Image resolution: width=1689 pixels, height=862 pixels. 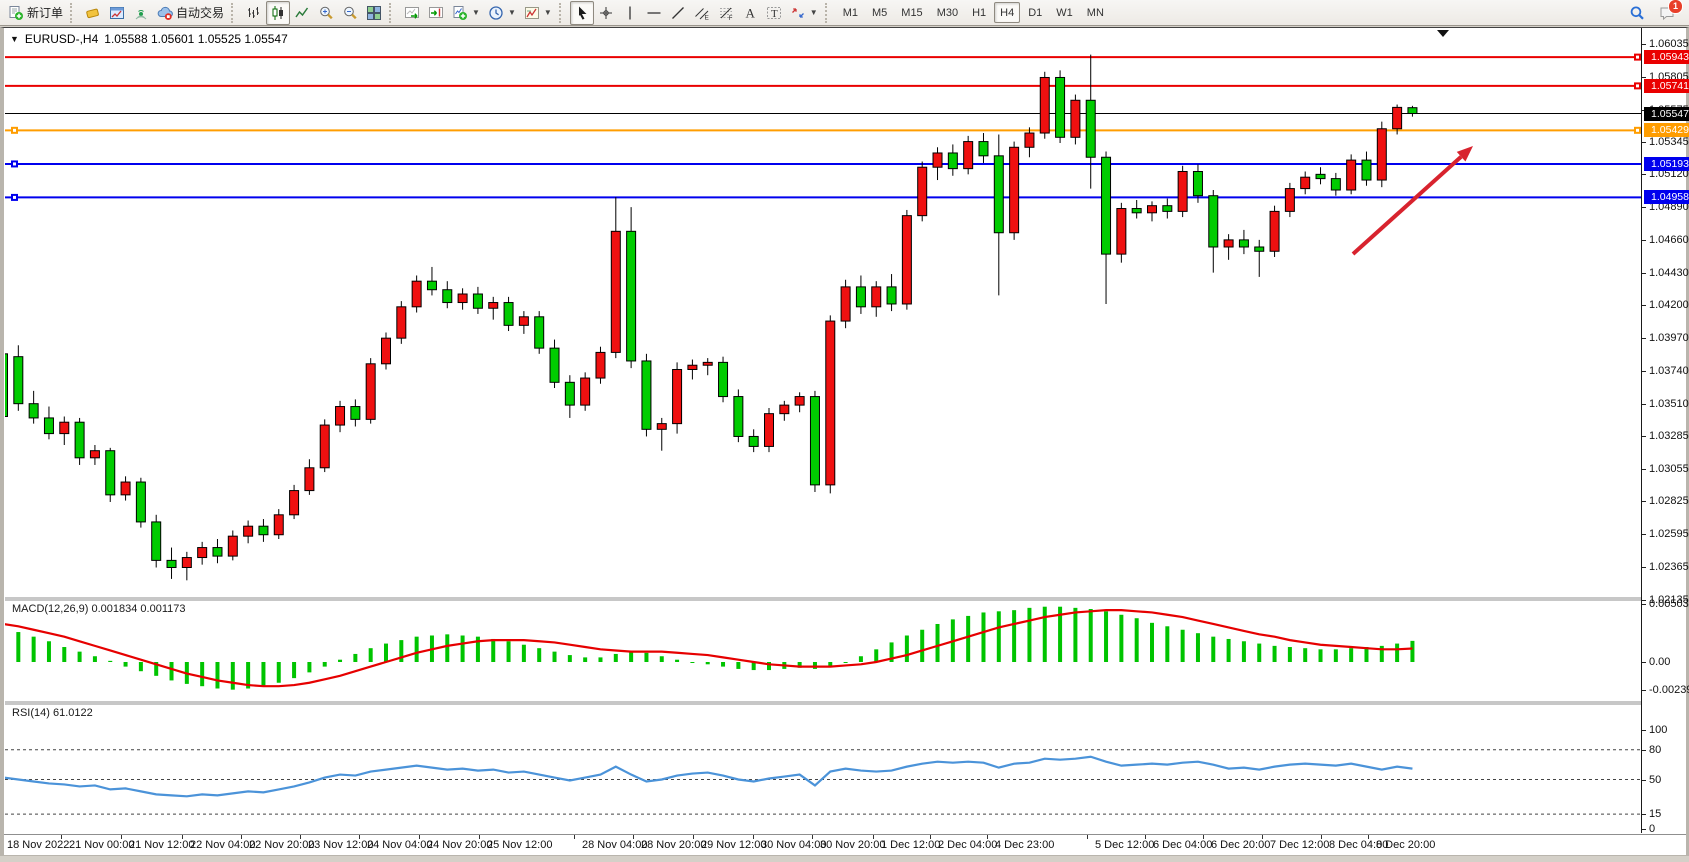 What do you see at coordinates (162, 845) in the screenshot?
I see `time-label: 21 Nov 12:00` at bounding box center [162, 845].